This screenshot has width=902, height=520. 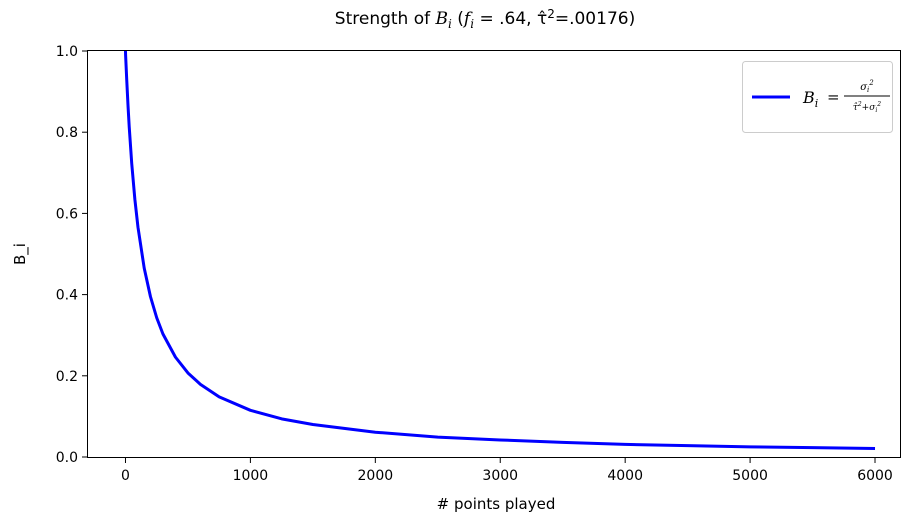 I want to click on x-tick-label: 1000, so click(x=251, y=476).